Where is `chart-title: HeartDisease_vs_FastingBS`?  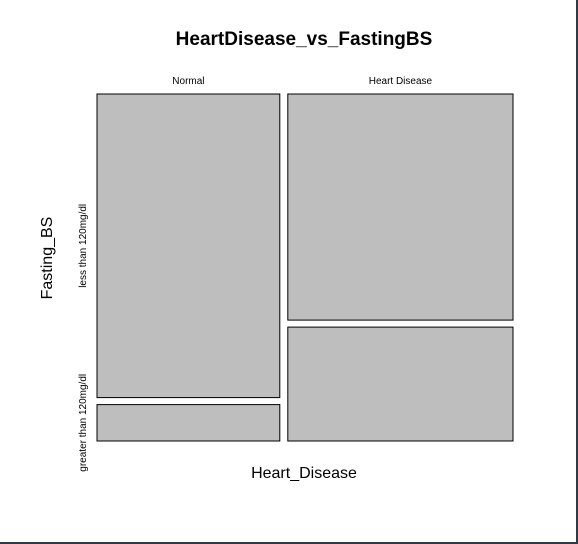
chart-title: HeartDisease_vs_FastingBS is located at coordinates (304, 39).